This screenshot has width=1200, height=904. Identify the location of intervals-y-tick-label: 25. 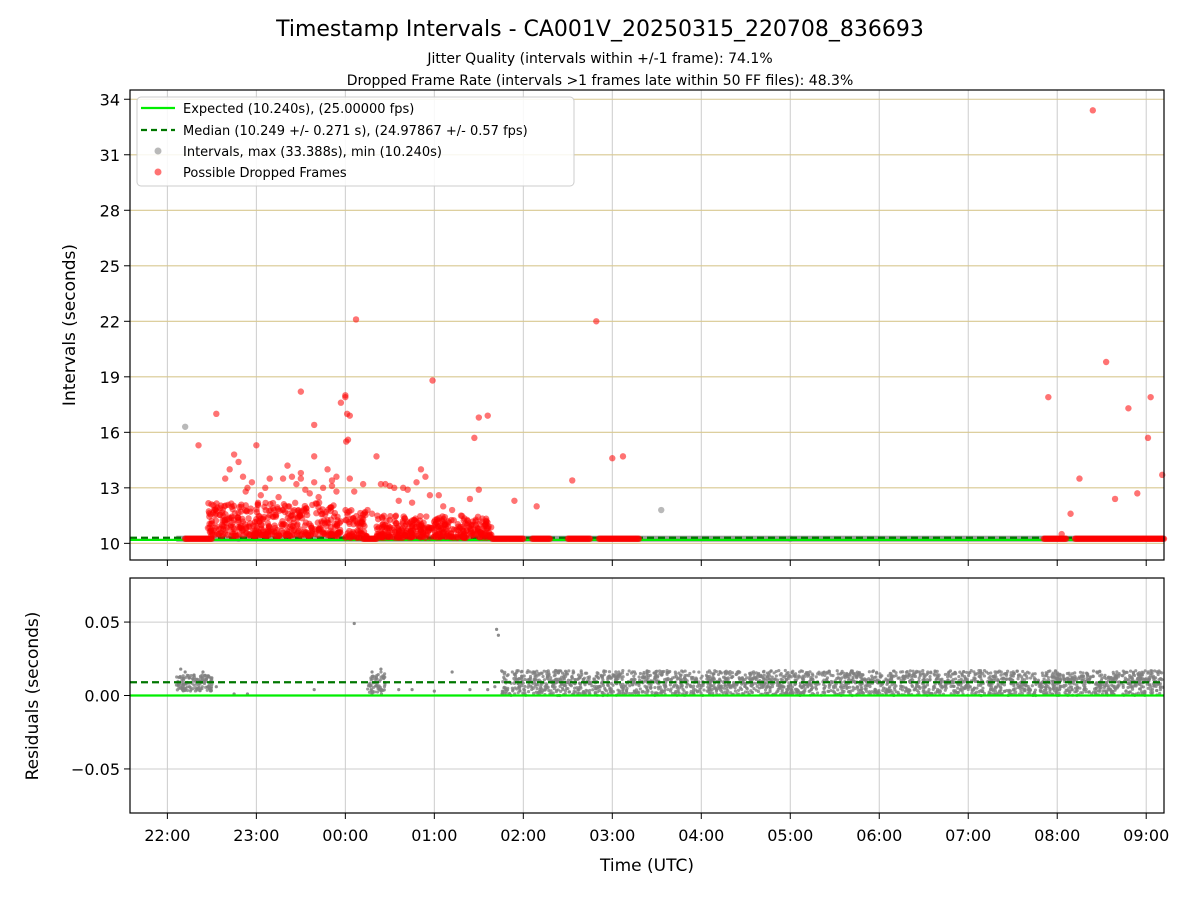
(110, 266).